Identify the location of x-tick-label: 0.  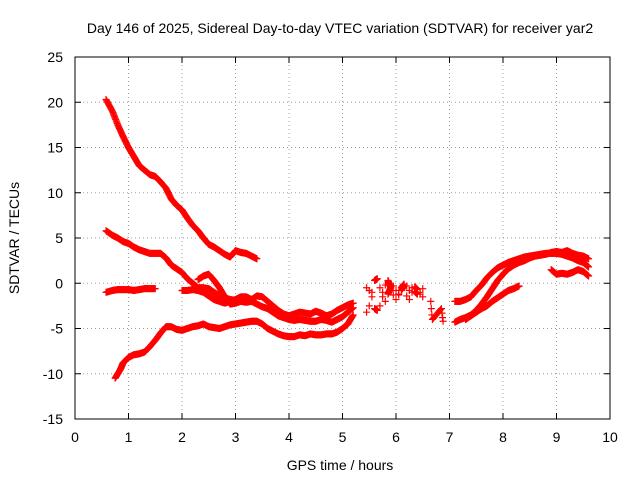
(75, 437).